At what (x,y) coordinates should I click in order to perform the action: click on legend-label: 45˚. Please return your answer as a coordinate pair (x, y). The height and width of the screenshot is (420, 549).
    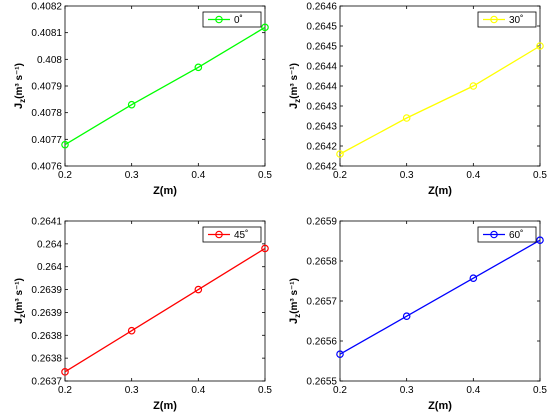
    Looking at the image, I should click on (241, 235).